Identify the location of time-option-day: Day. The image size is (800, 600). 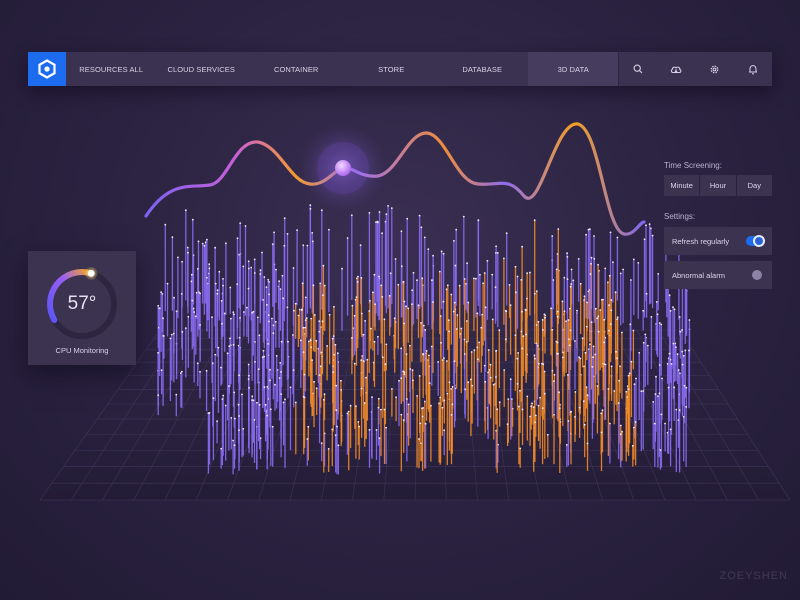
(754, 185).